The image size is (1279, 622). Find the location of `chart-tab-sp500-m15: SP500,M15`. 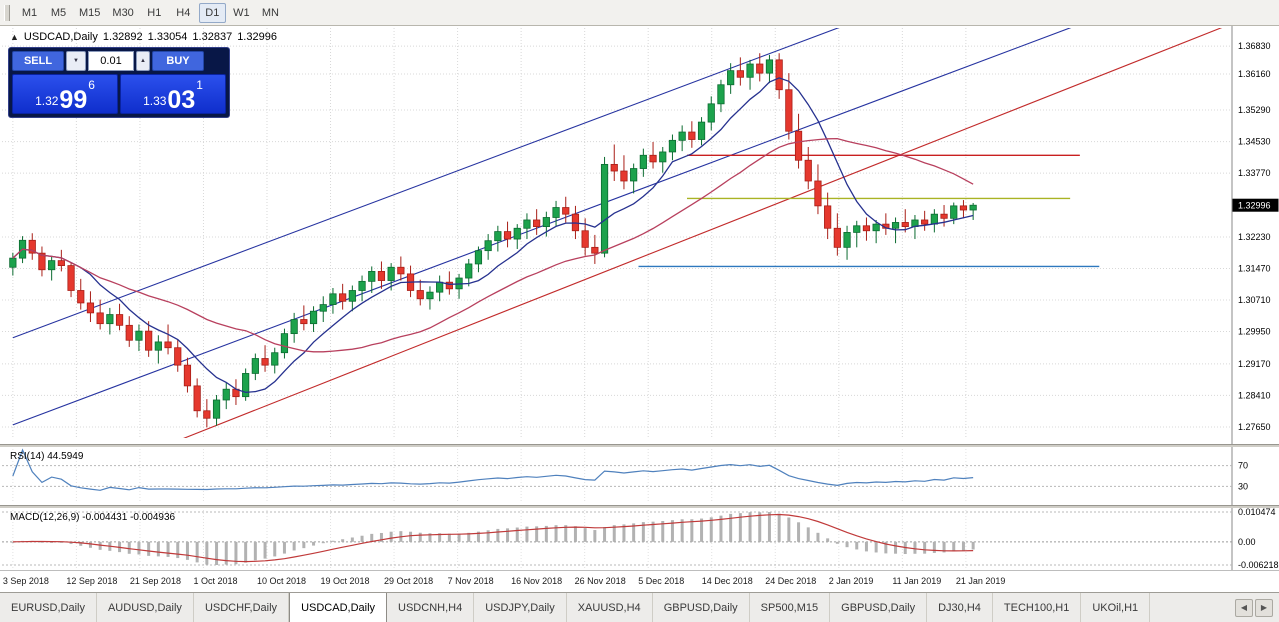

chart-tab-sp500-m15: SP500,M15 is located at coordinates (790, 607).